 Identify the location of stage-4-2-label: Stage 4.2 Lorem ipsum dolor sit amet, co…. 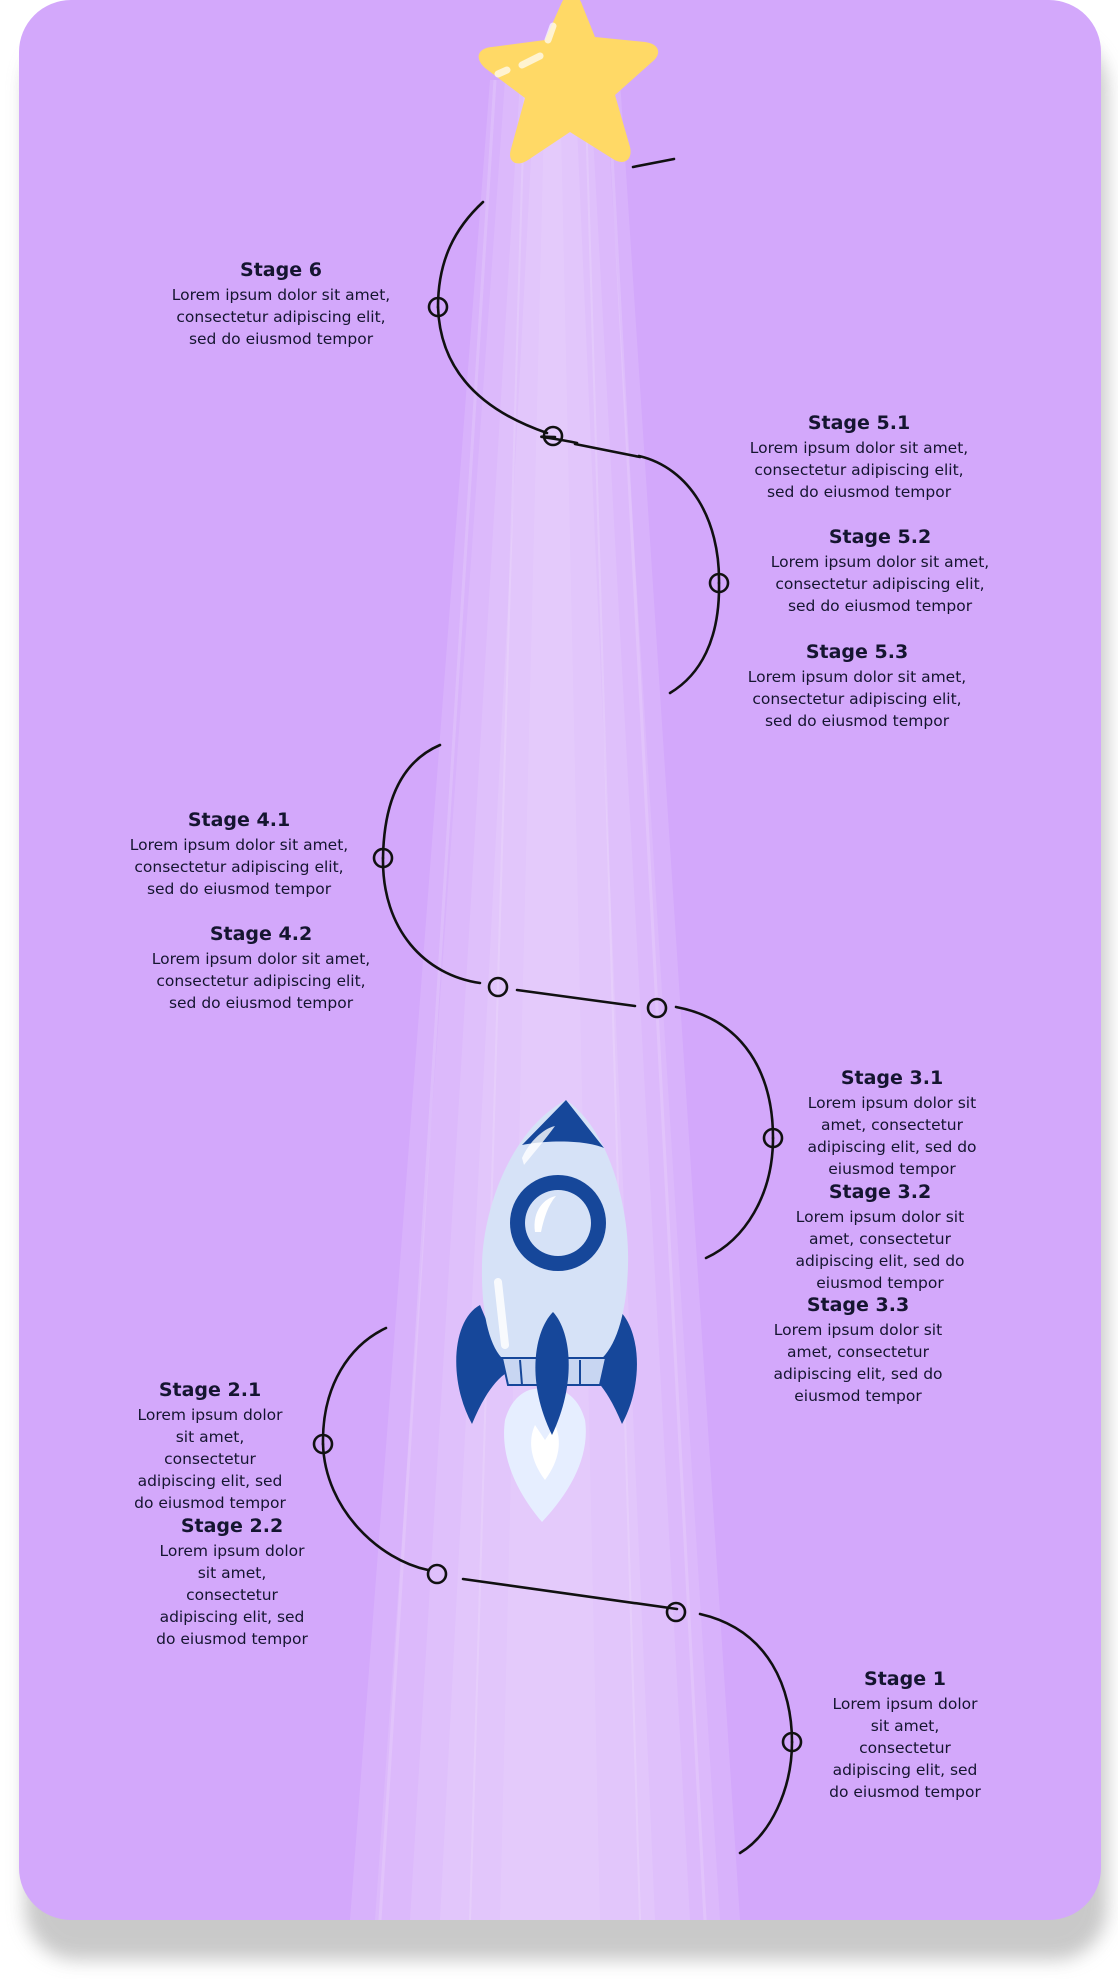
(261, 968).